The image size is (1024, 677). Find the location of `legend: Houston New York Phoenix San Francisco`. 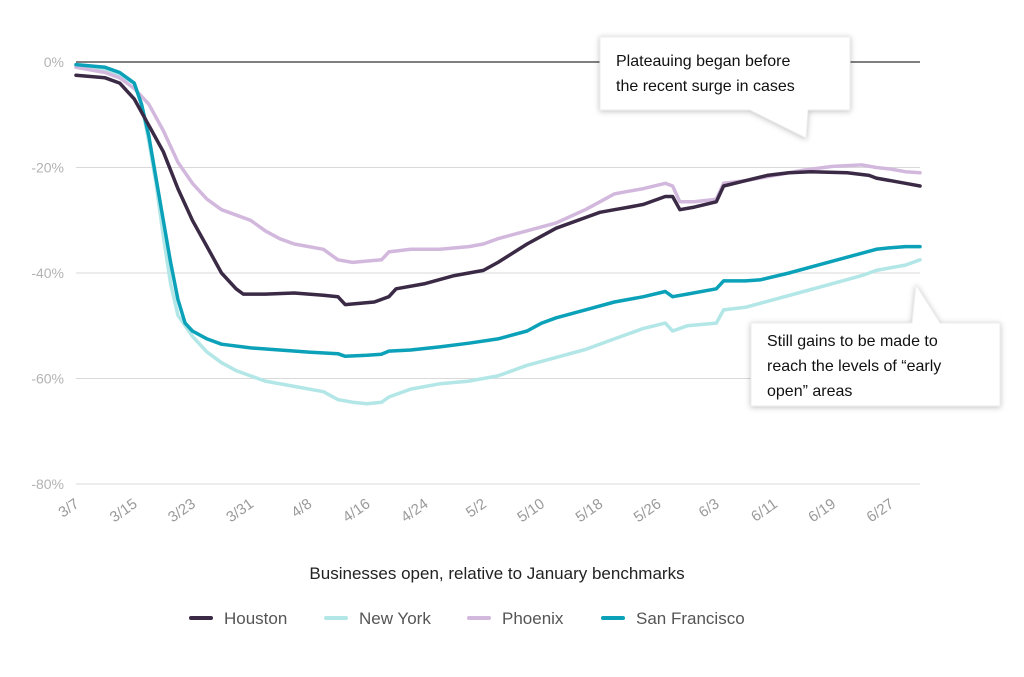

legend: Houston New York Phoenix San Francisco is located at coordinates (467, 618).